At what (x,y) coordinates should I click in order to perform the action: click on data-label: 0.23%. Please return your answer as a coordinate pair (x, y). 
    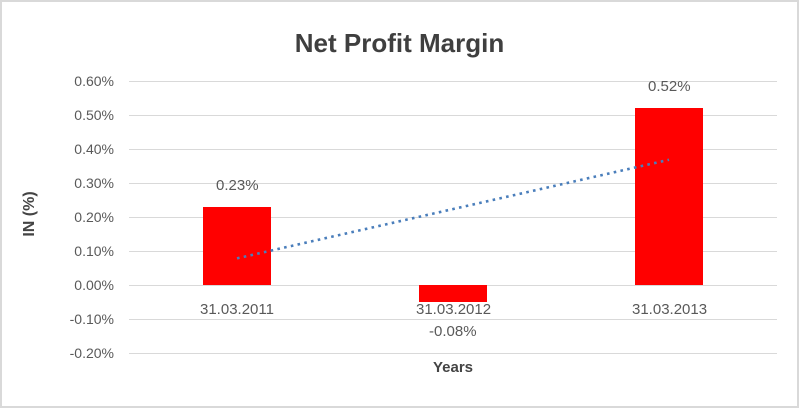
    Looking at the image, I should click on (237, 185).